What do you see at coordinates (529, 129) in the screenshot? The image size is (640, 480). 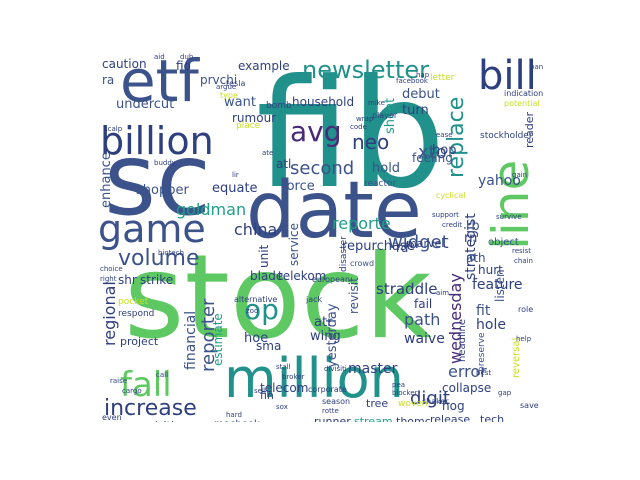 I see `cloud-word: reader` at bounding box center [529, 129].